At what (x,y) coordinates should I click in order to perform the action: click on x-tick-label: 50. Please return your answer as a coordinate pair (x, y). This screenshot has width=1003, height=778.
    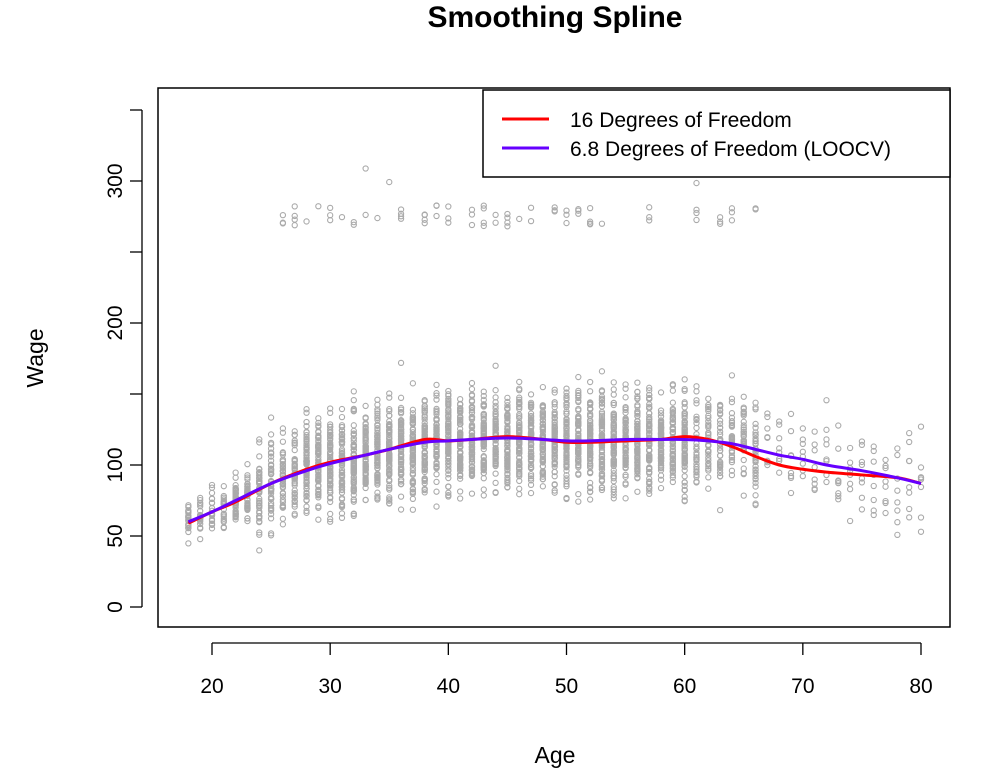
    Looking at the image, I should click on (566, 686).